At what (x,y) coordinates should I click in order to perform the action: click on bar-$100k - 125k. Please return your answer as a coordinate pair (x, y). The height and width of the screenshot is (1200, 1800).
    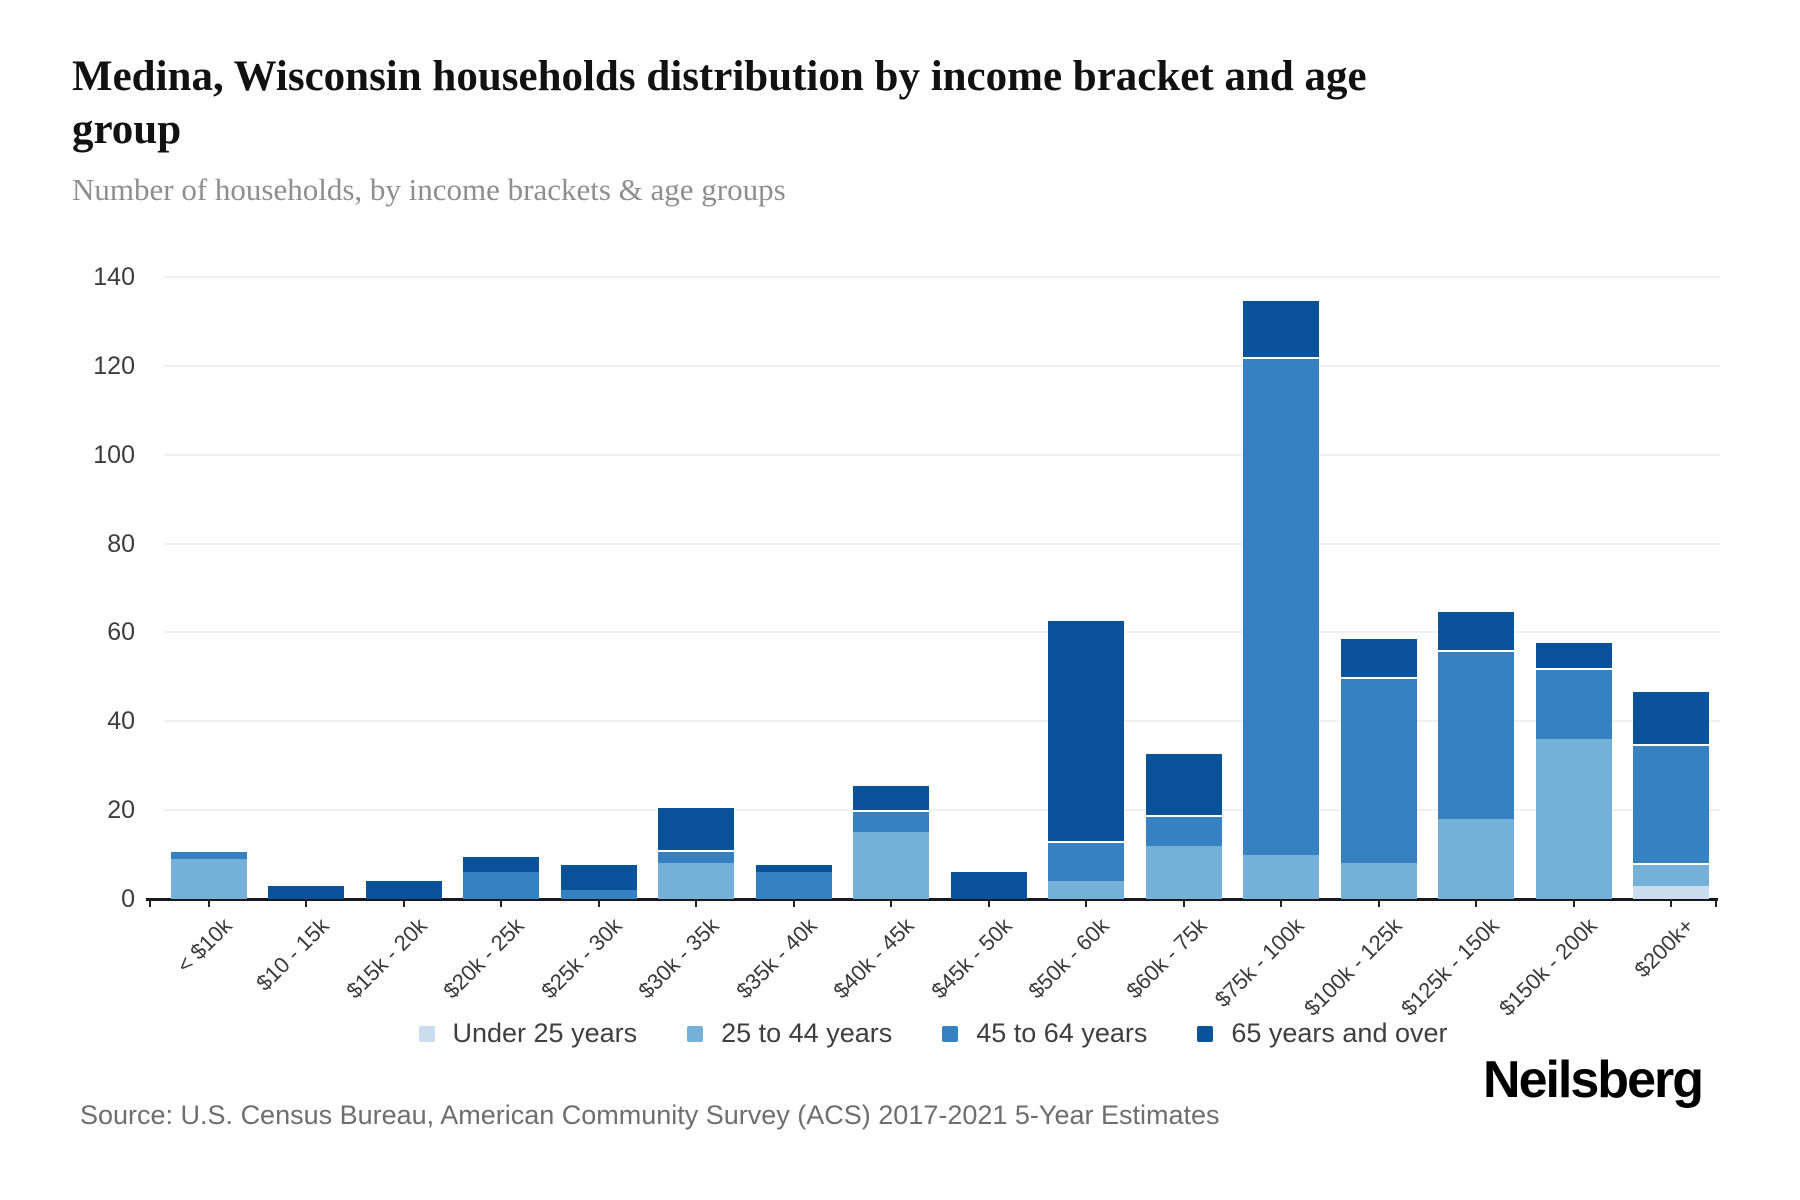
    Looking at the image, I should click on (1378, 767).